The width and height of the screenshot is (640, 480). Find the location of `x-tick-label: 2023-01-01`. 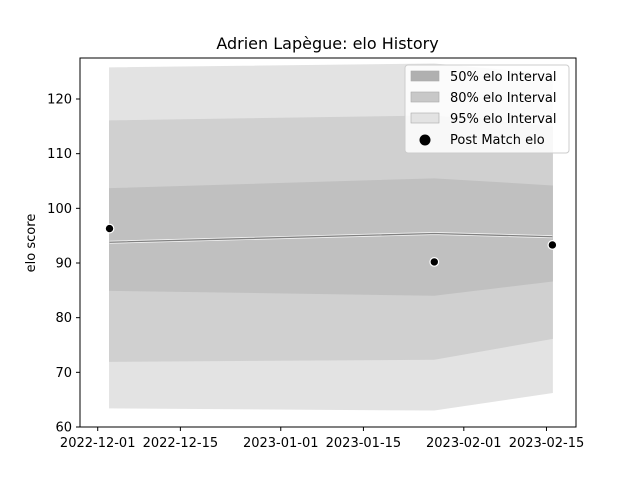

x-tick-label: 2023-01-01 is located at coordinates (281, 443).